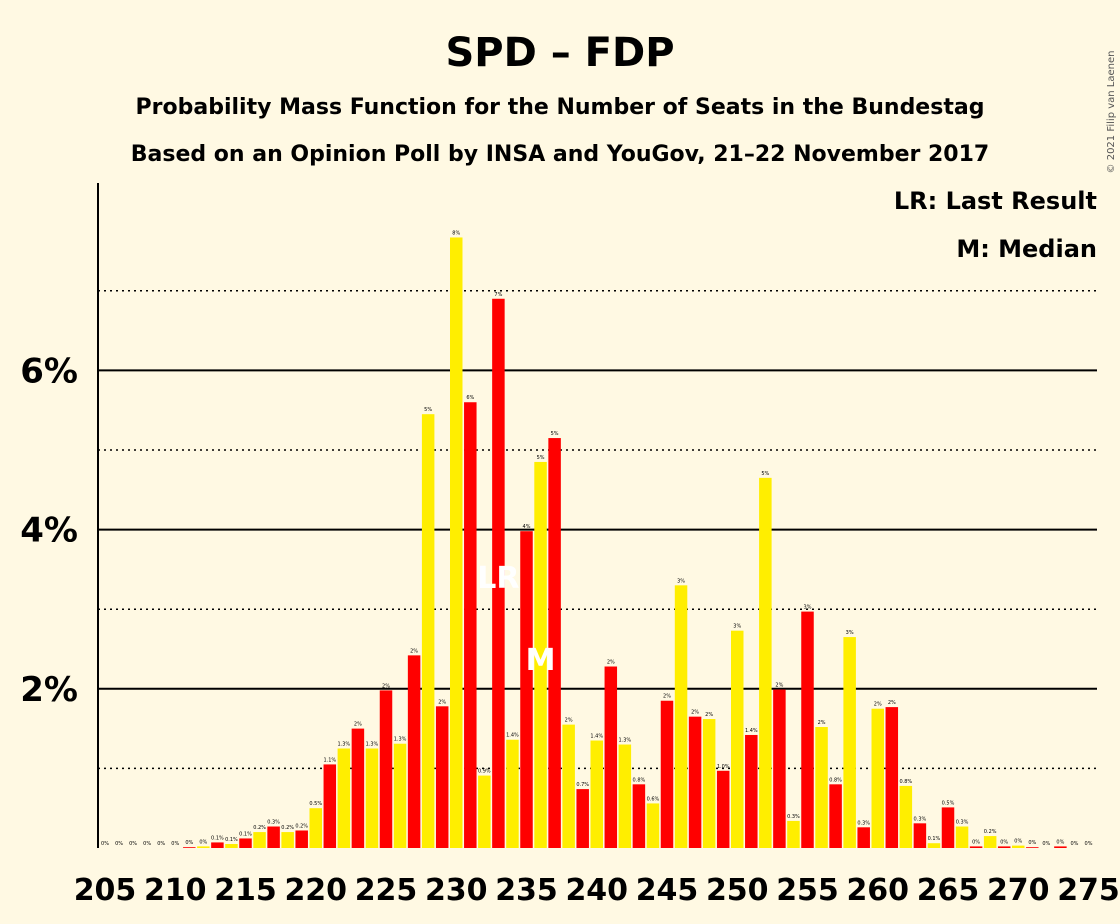 Image resolution: width=1120 pixels, height=924 pixels. What do you see at coordinates (695, 713) in the screenshot?
I see `data-label-seat-247: 2%` at bounding box center [695, 713].